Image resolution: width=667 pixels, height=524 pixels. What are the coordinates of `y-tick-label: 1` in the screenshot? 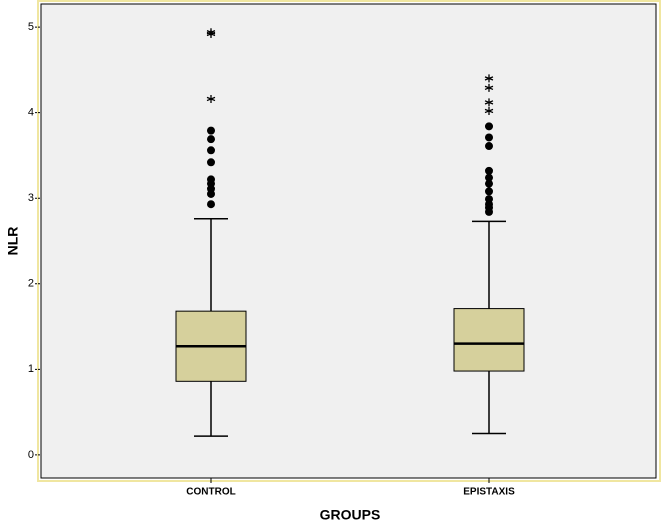 It's located at (31, 369).